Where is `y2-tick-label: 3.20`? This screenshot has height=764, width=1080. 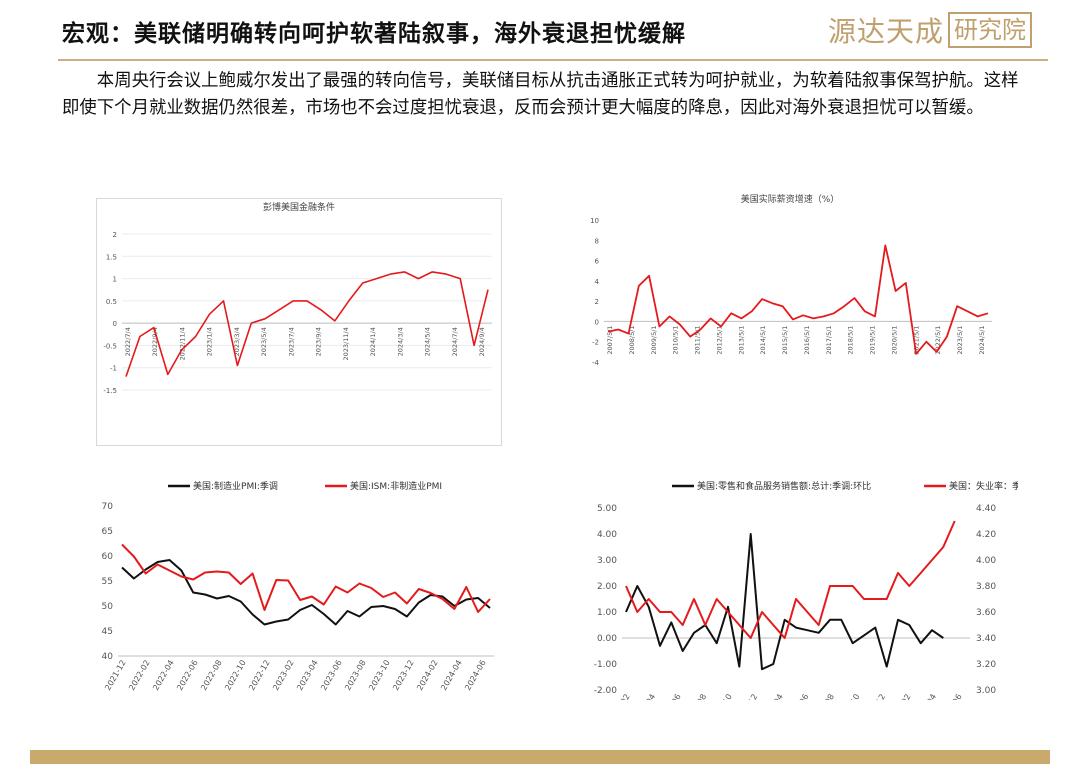
y2-tick-label: 3.20 is located at coordinates (986, 665).